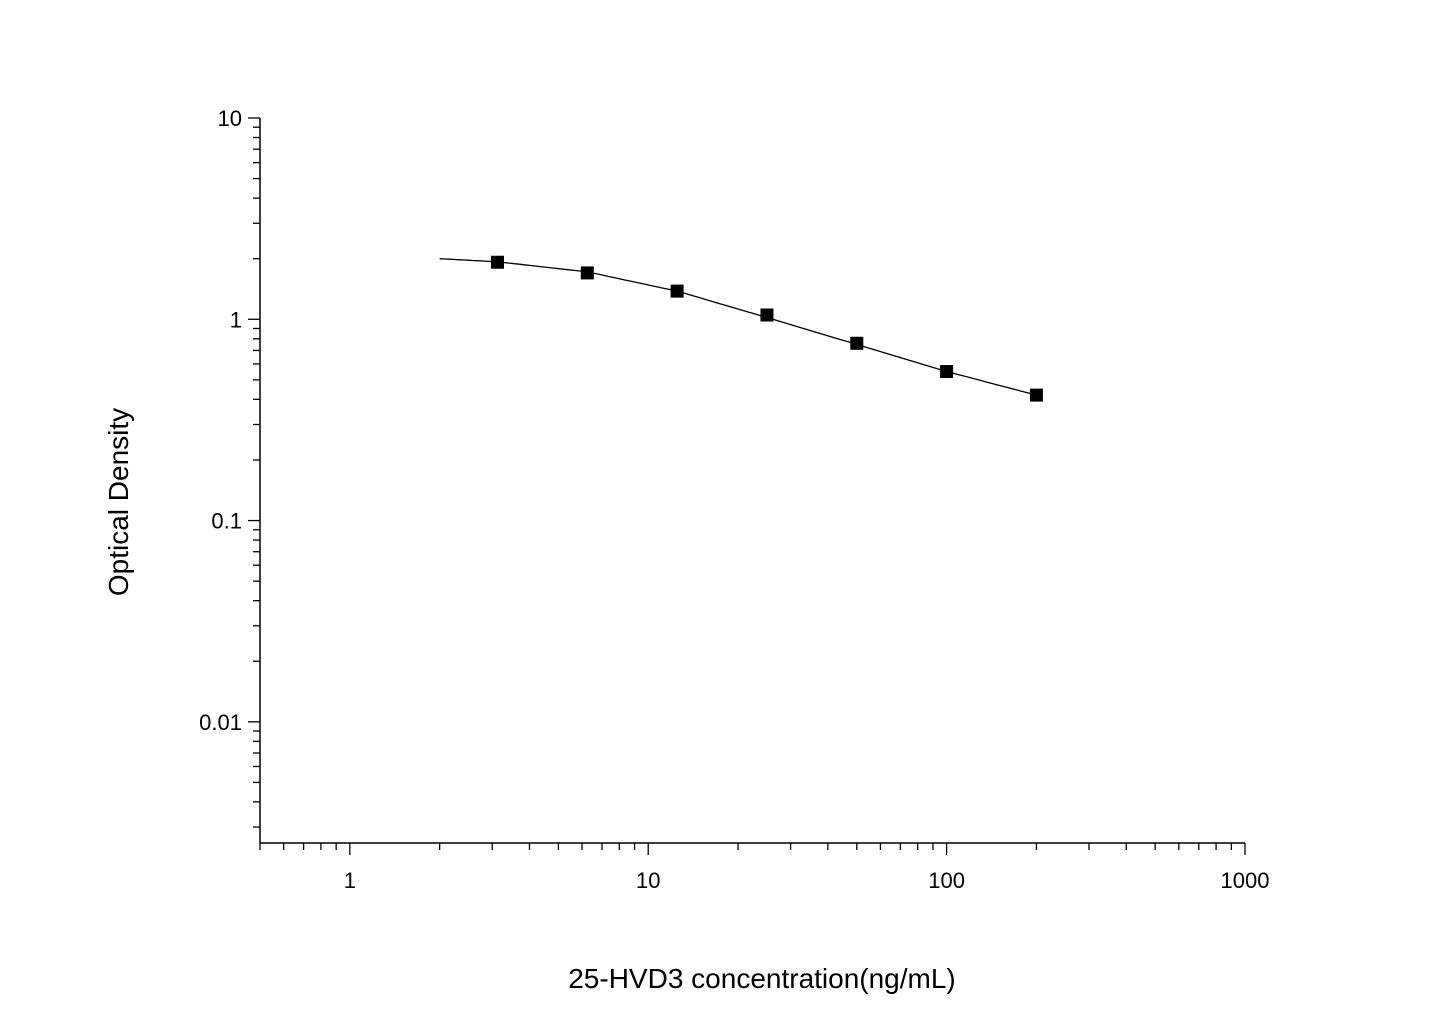  What do you see at coordinates (1245, 880) in the screenshot?
I see `x-tick-label: 1000` at bounding box center [1245, 880].